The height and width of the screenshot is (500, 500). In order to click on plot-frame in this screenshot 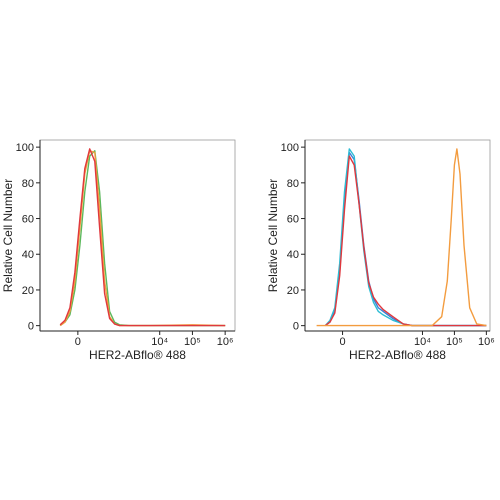, I will do `click(397, 235)`.